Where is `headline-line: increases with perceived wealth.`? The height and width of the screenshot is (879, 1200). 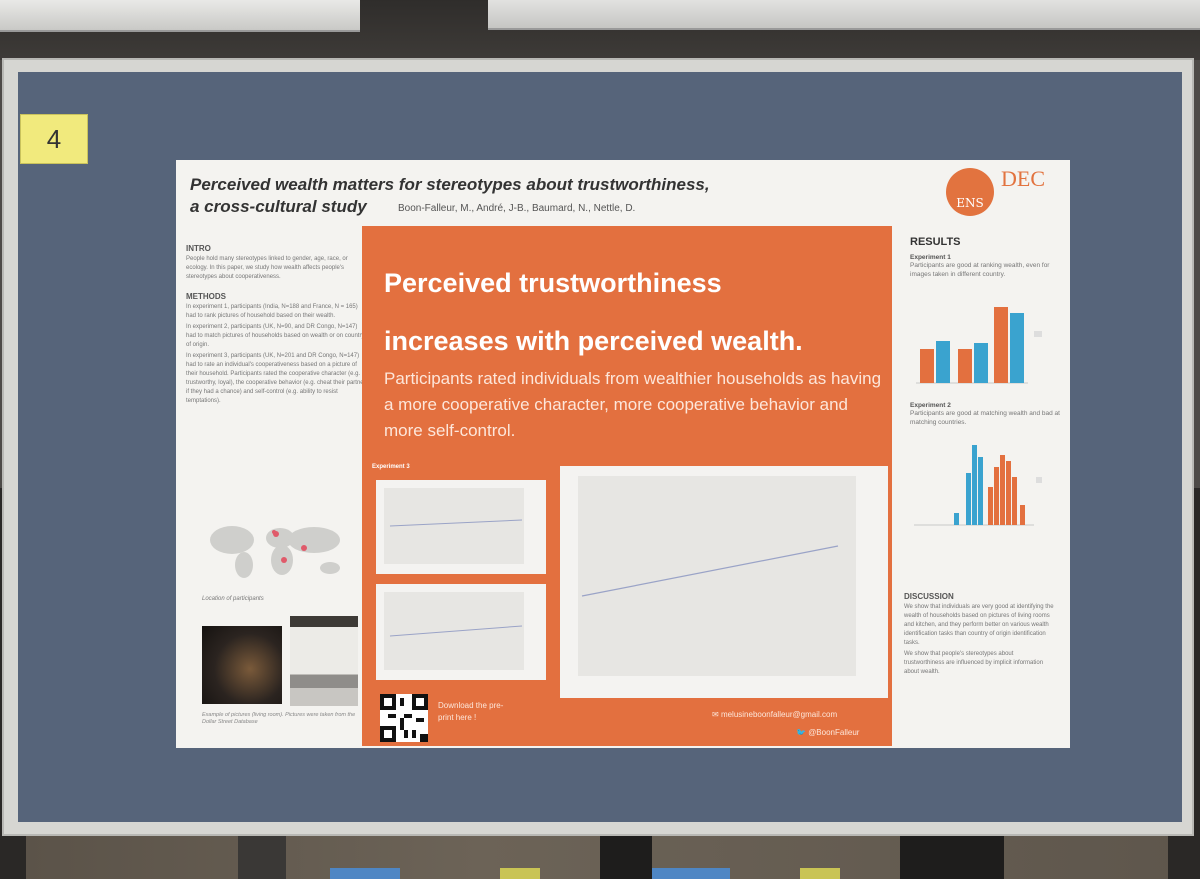
headline-line: increases with perceived wealth. is located at coordinates (593, 341).